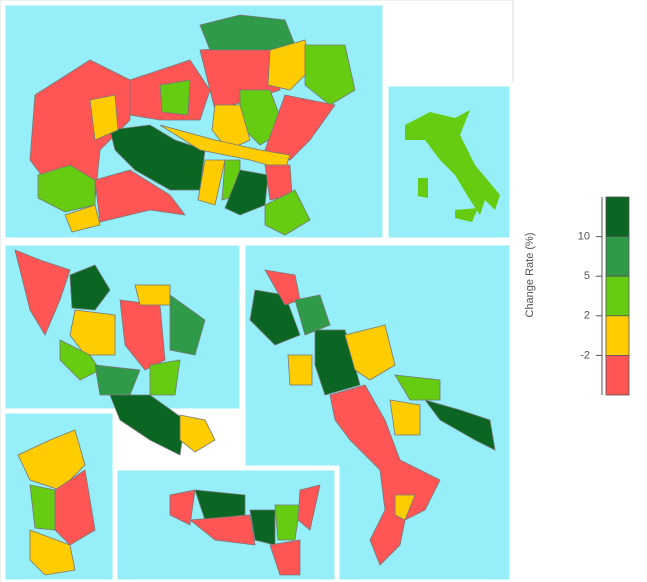 This screenshot has height=582, width=647. Describe the element at coordinates (587, 316) in the screenshot. I see `legend-tick-label: 2` at that location.